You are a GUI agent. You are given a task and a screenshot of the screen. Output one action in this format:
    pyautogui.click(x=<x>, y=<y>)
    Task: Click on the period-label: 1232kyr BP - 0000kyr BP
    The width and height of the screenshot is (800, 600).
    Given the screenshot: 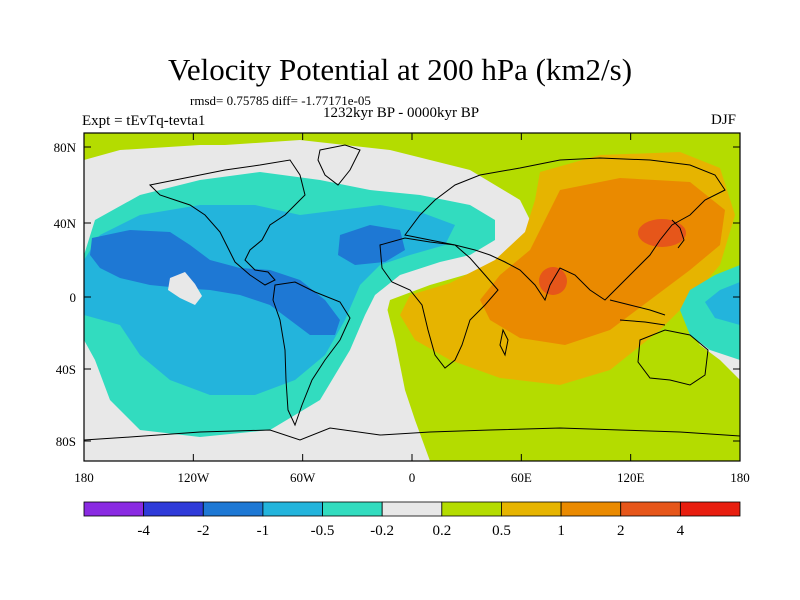 What is the action you would take?
    pyautogui.click(x=401, y=113)
    